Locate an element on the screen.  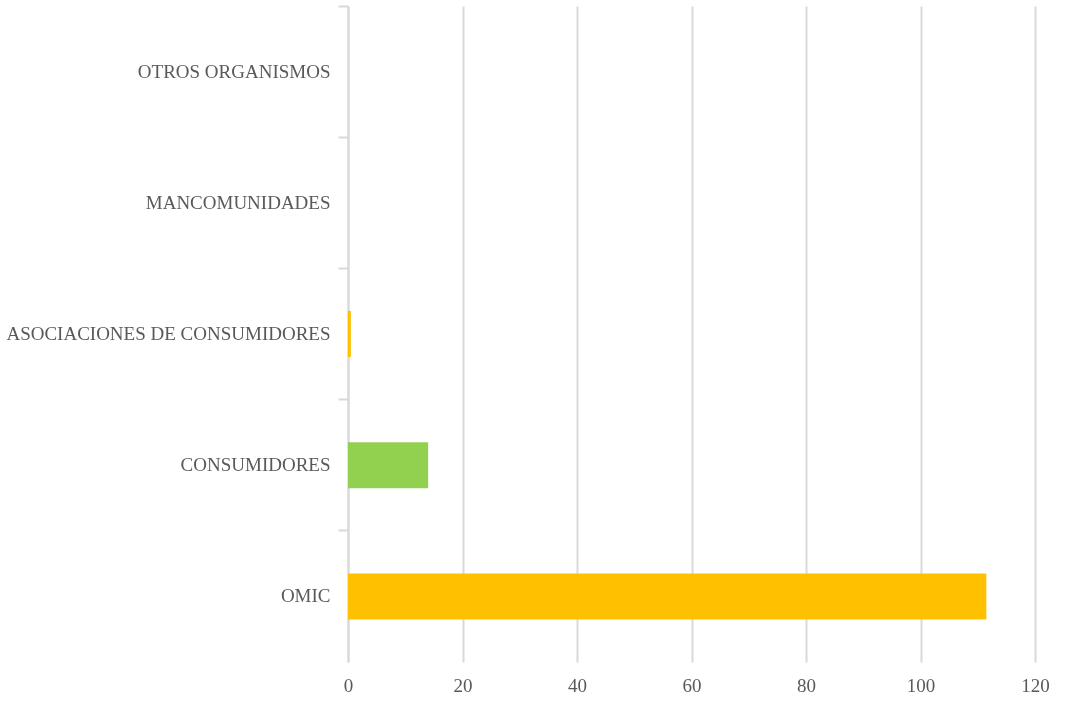
x-tick-label: 40 is located at coordinates (577, 685).